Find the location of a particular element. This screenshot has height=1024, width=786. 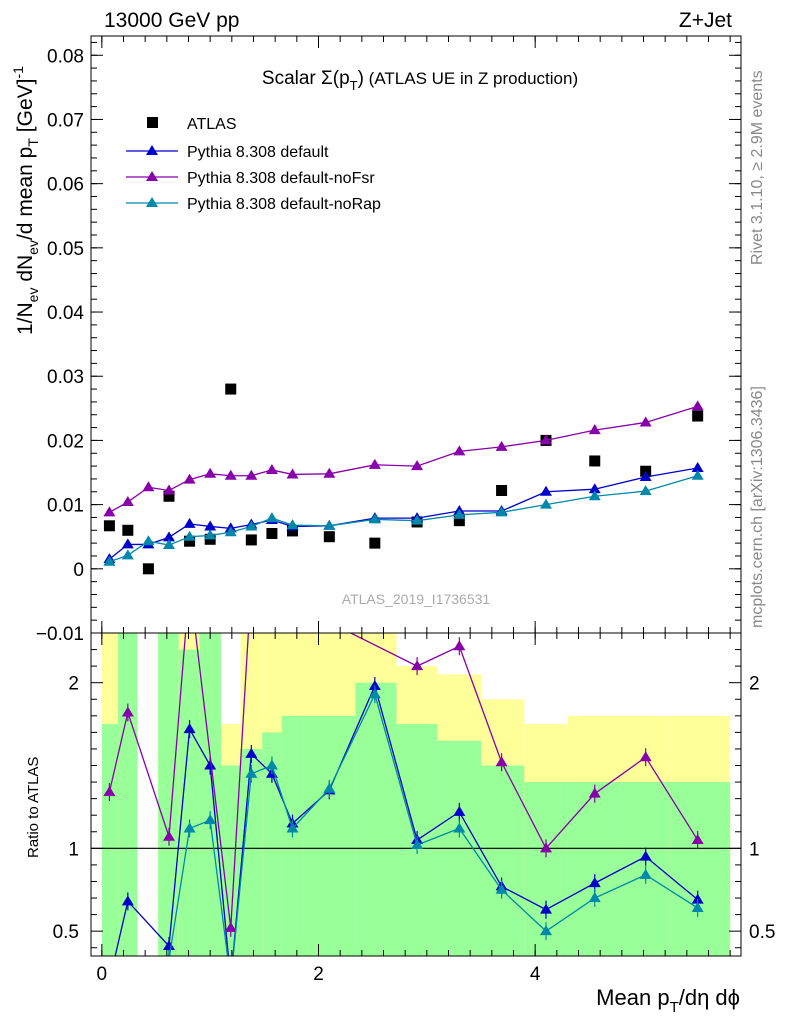

main-title: Scalar Σ(pT) (ATLAS UE in Z production) is located at coordinates (420, 80).